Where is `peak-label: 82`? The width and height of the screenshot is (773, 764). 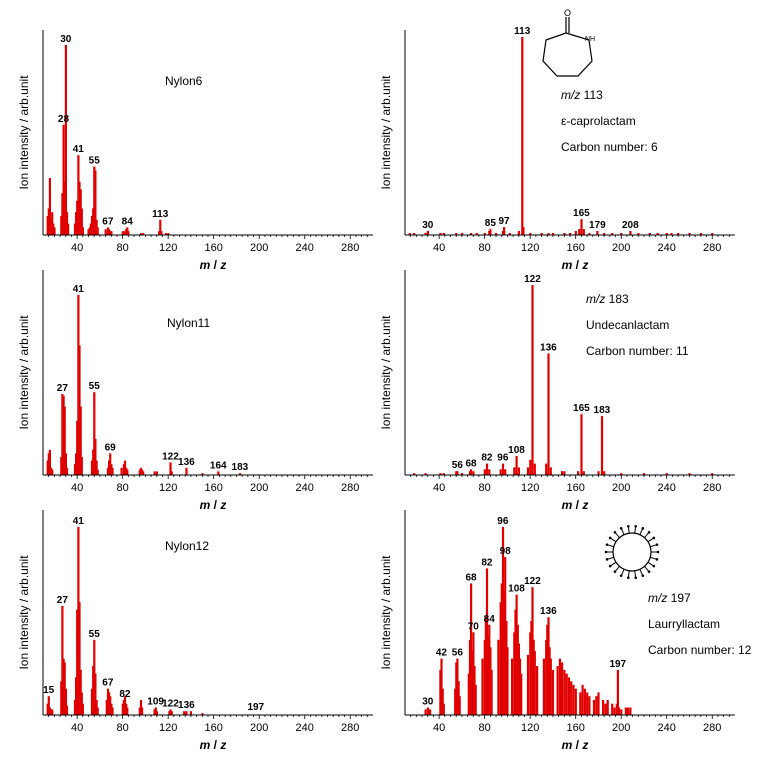 peak-label: 82 is located at coordinates (125, 694).